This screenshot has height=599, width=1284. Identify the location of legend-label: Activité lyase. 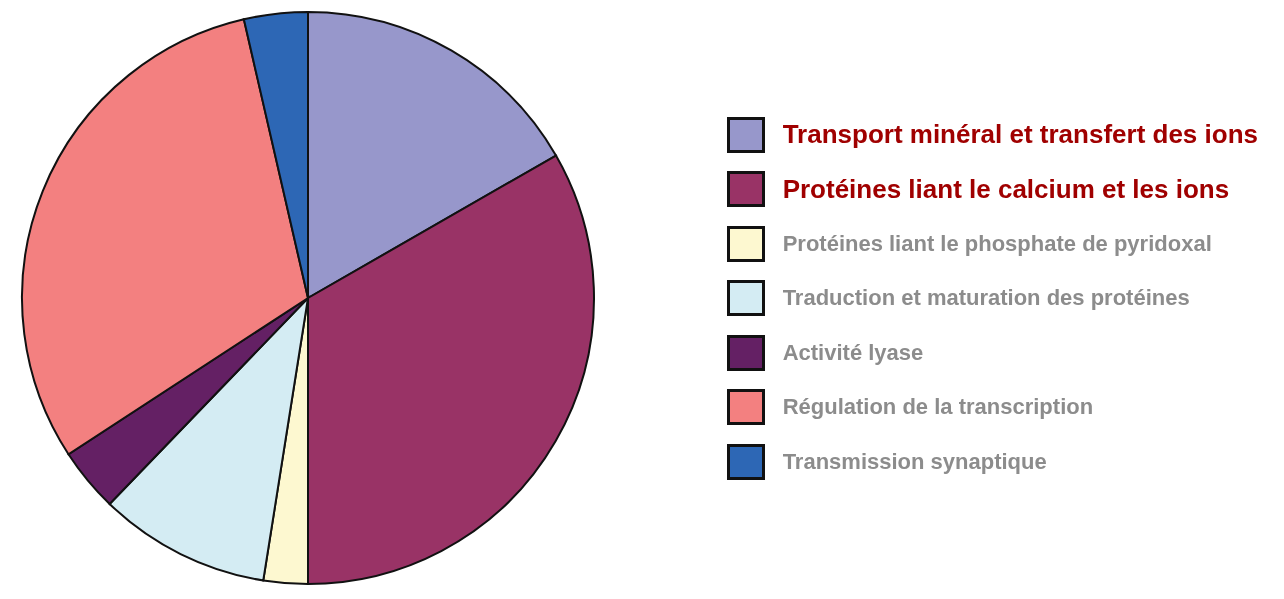
(853, 352).